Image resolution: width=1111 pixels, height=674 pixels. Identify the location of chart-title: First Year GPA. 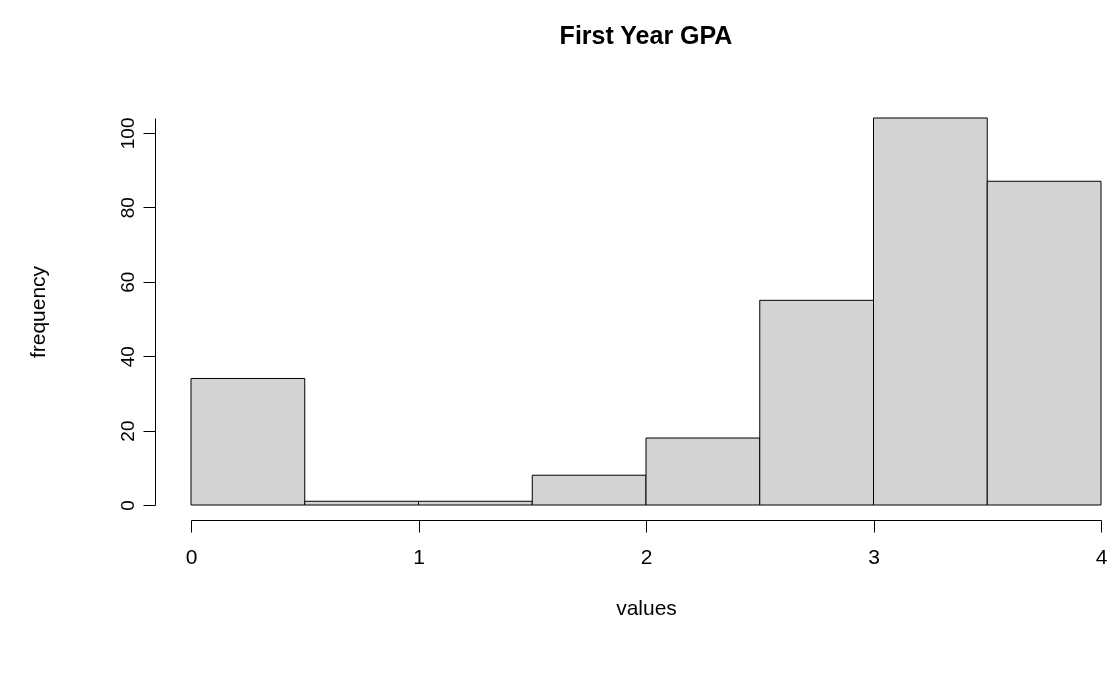
(646, 35).